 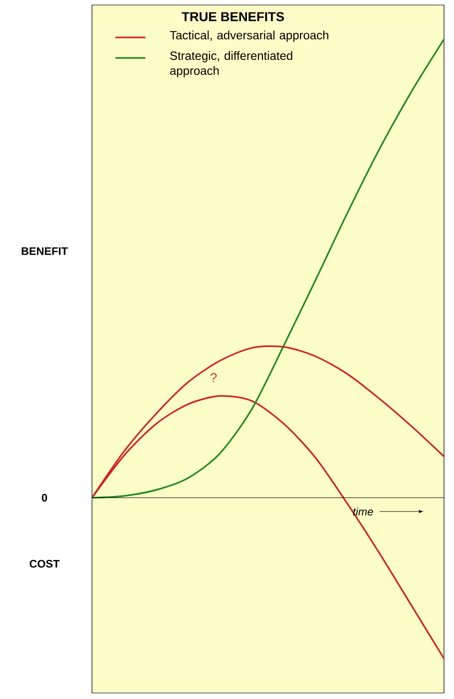 What do you see at coordinates (363, 511) in the screenshot?
I see `x-axis-title: time` at bounding box center [363, 511].